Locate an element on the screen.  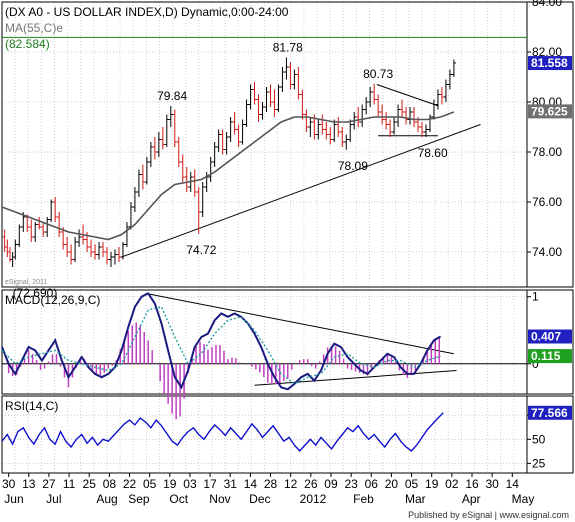
macd-series-signal_line is located at coordinates (221, 345).